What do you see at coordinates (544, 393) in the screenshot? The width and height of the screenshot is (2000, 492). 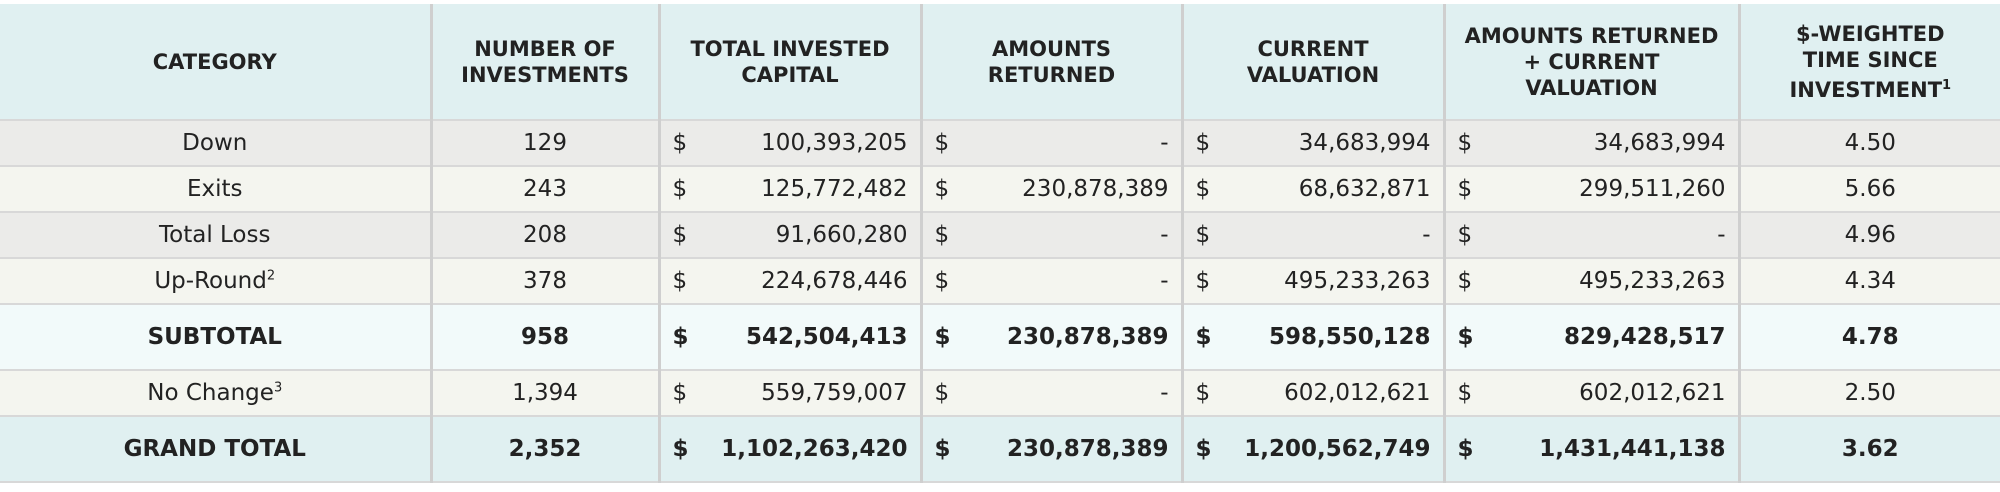 I see `count-cell: 1,394` at bounding box center [544, 393].